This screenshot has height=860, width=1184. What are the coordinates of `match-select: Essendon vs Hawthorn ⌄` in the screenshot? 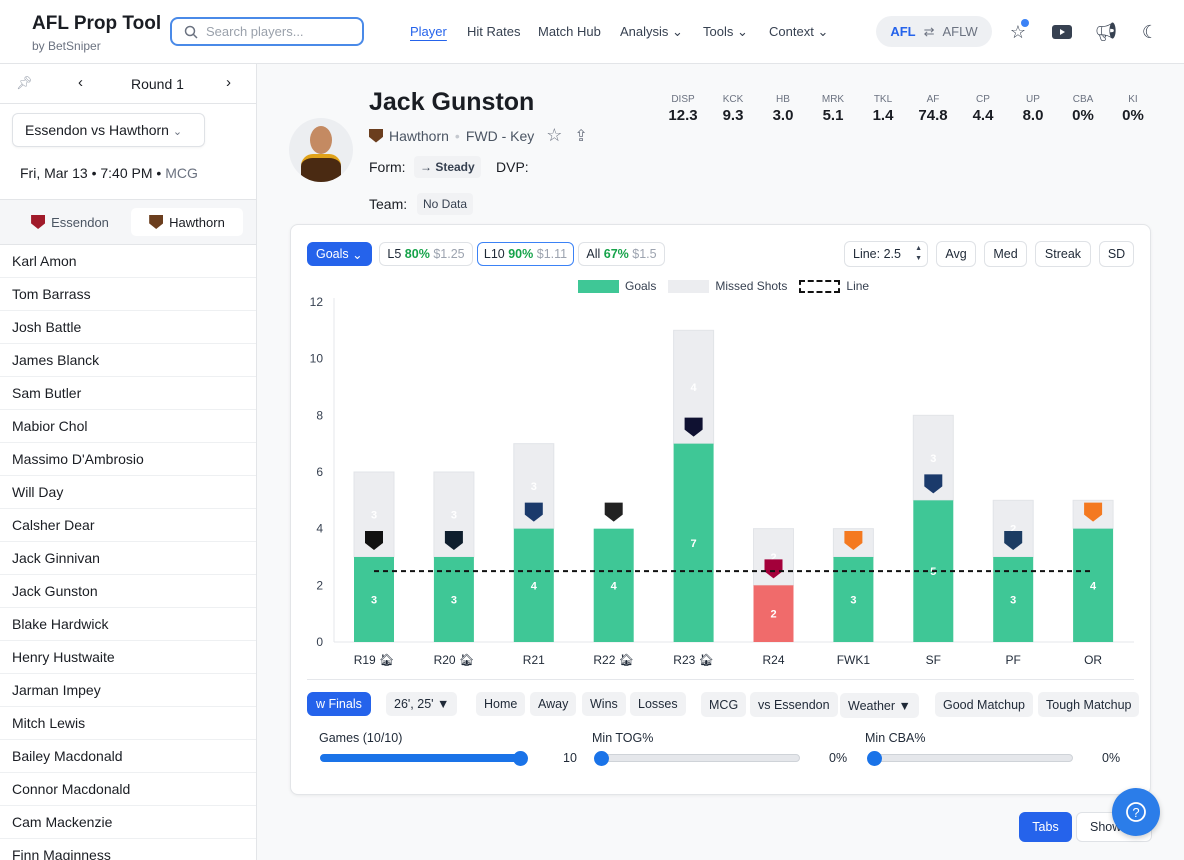 It's located at (108, 130).